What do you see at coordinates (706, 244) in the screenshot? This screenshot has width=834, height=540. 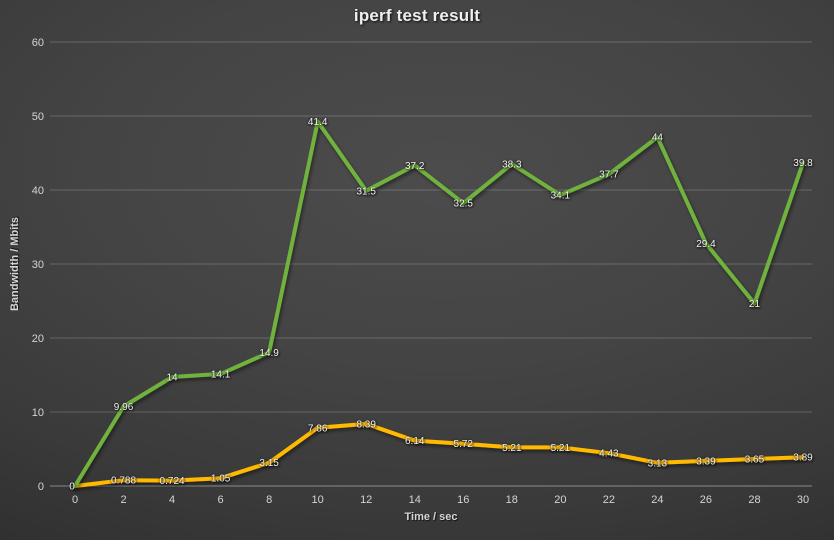 I see `green-series-label: 29.4` at bounding box center [706, 244].